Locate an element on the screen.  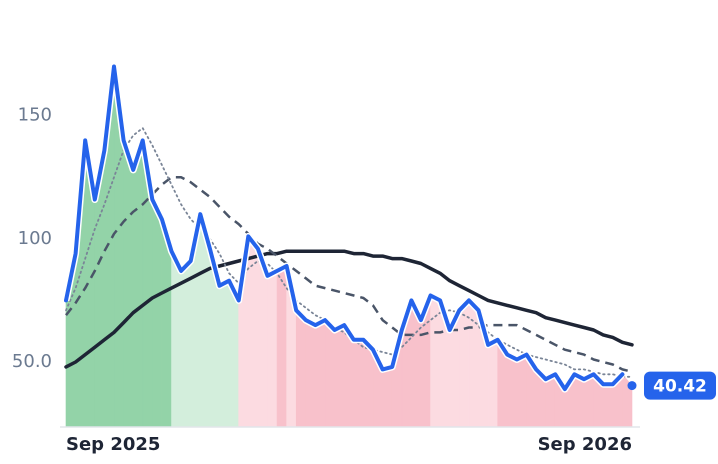
y-tick-label: 150 is located at coordinates (35, 115).